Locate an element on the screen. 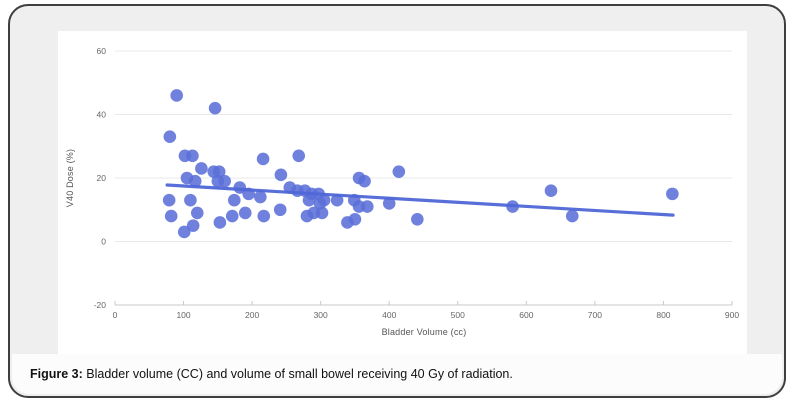 Image resolution: width=796 pixels, height=414 pixels. figure-caption-label: Figure 3: is located at coordinates (56, 374).